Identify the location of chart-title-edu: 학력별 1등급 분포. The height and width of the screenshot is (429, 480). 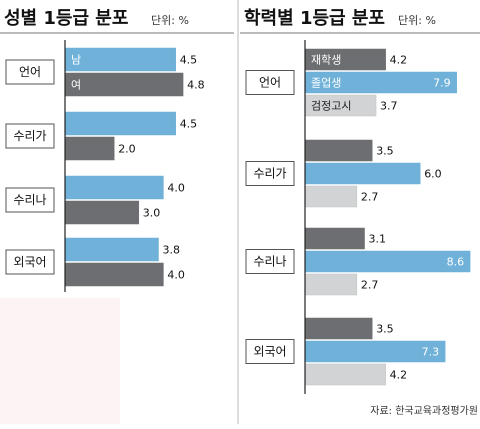
(314, 18).